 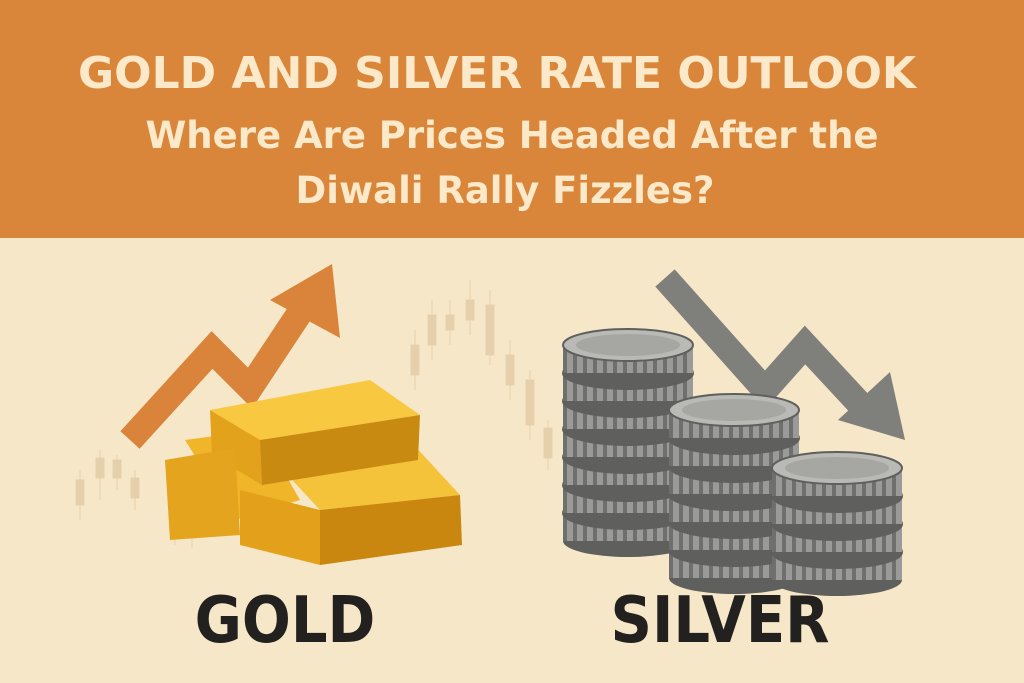 I want to click on subtitle-line: Diwali Rally Fizzles?, so click(x=505, y=190).